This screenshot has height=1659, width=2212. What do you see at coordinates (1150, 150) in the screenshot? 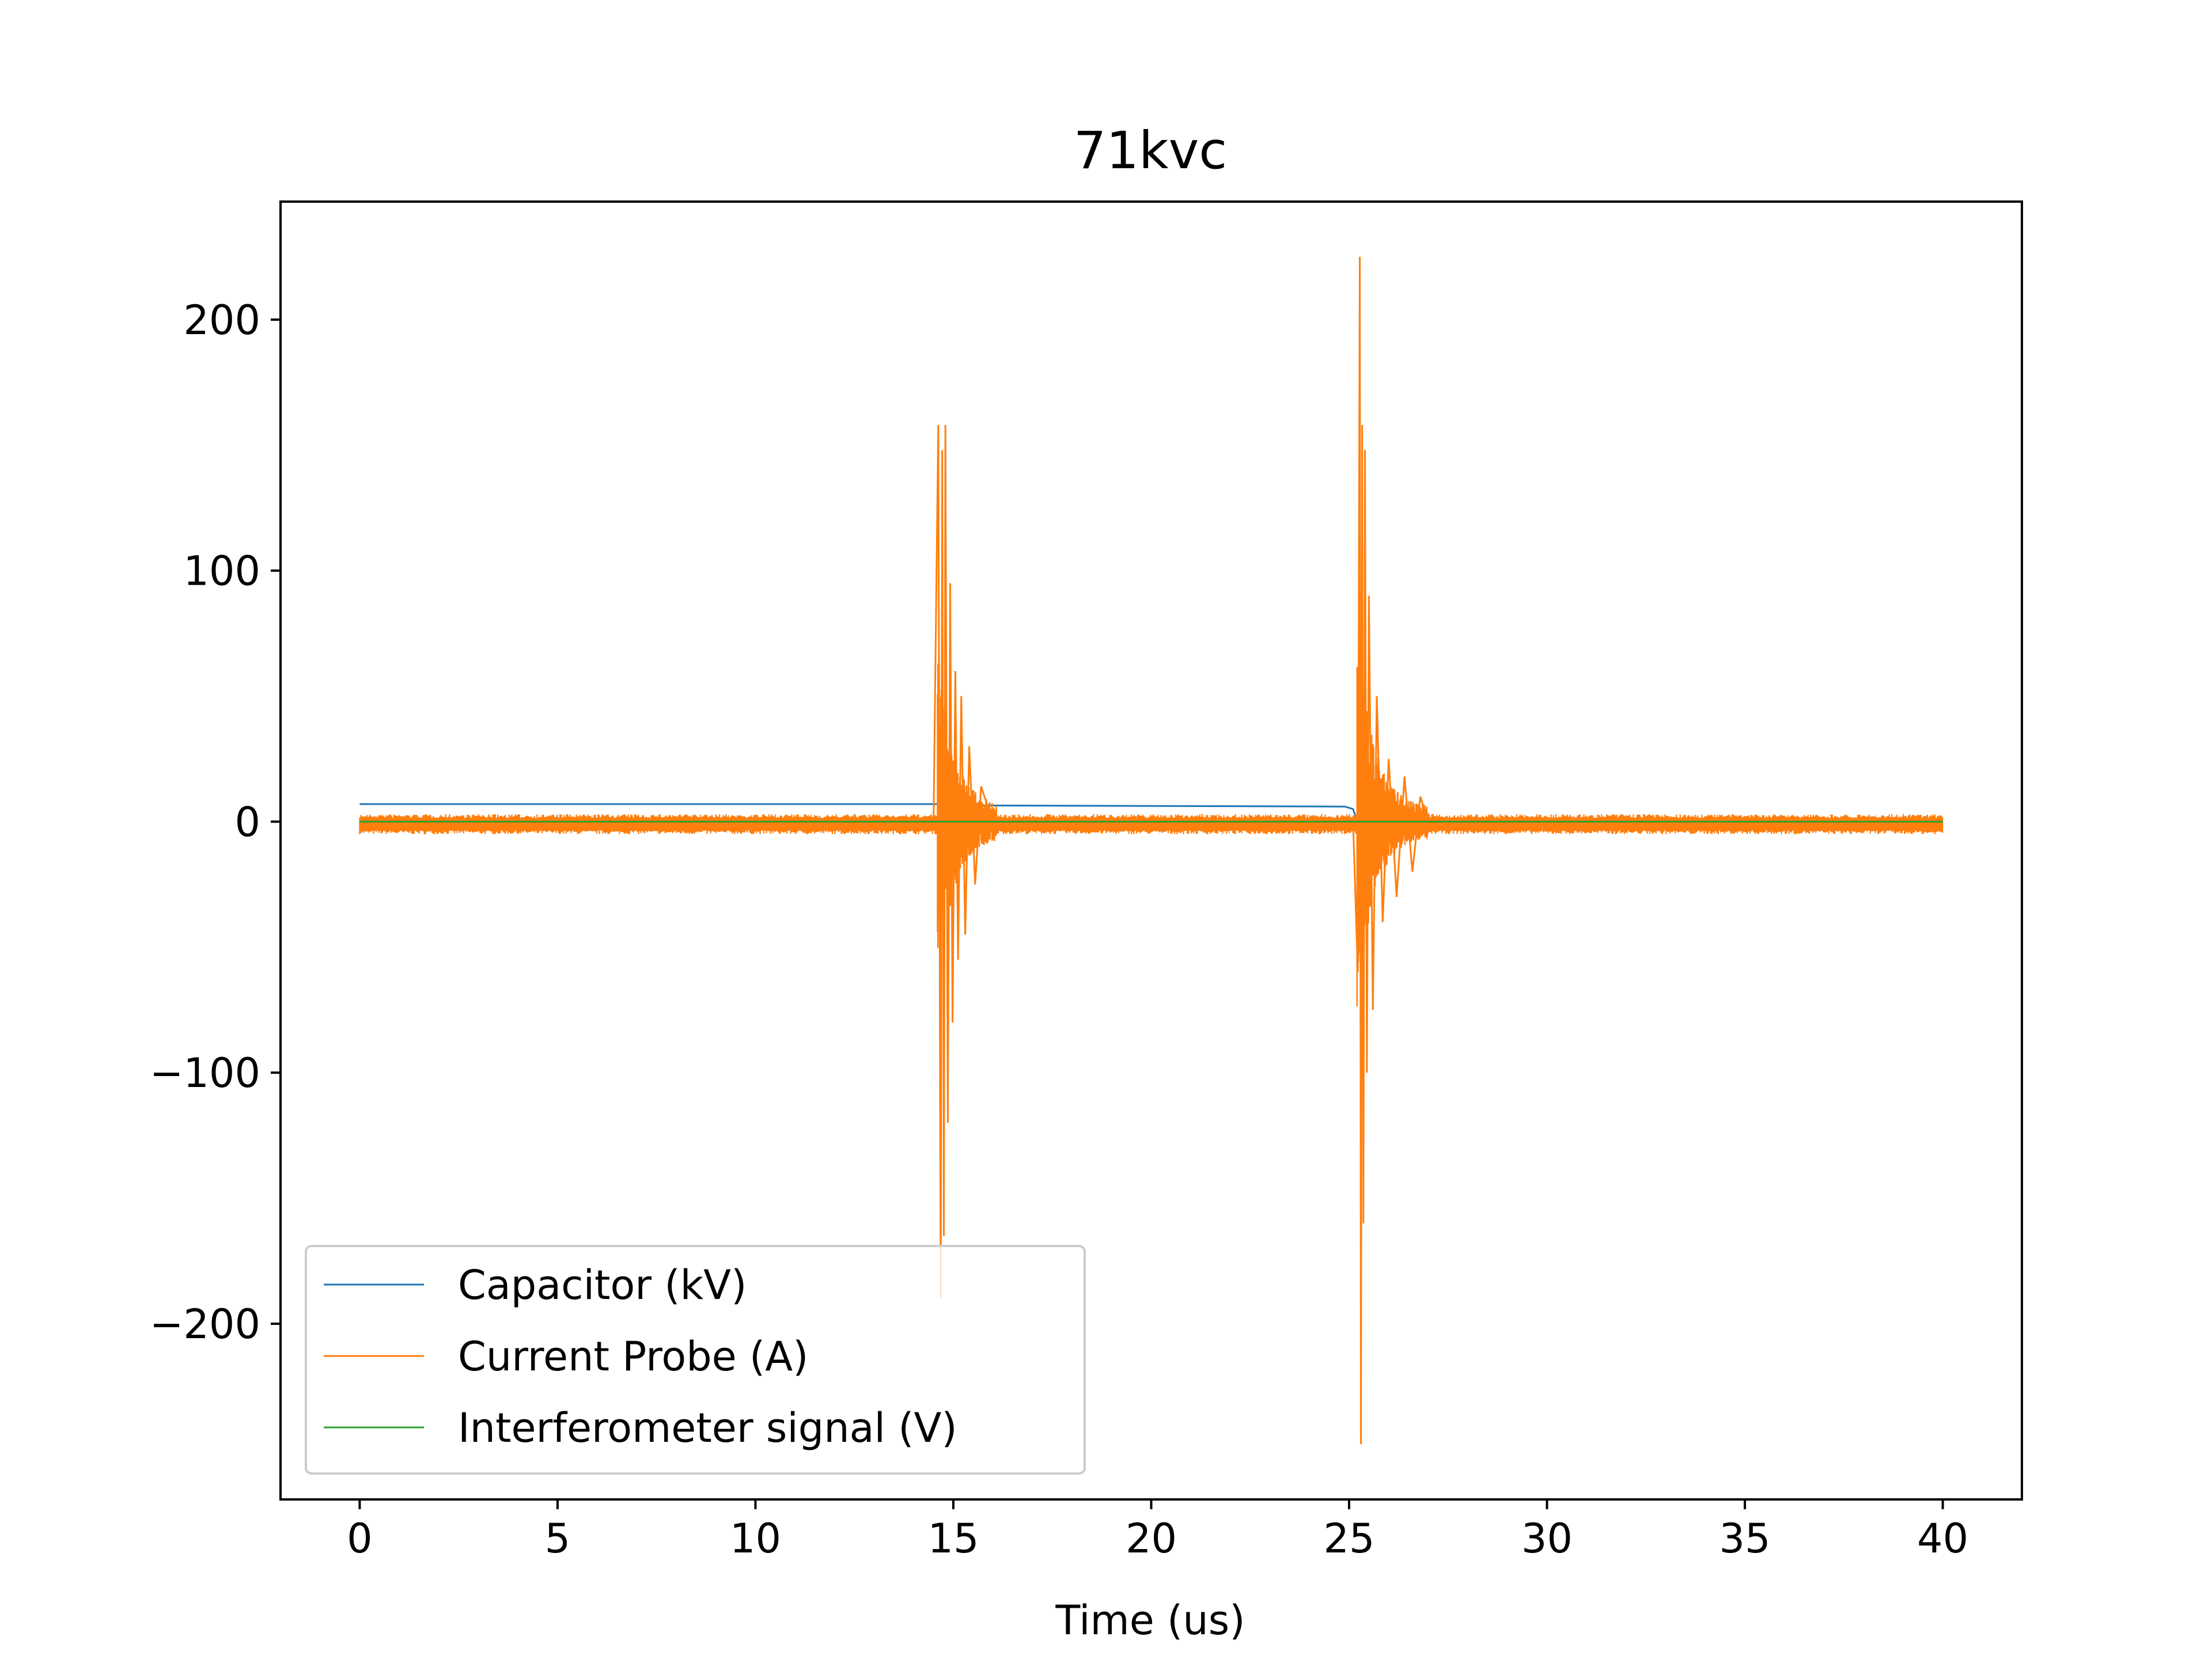
I see `chart-title: 71kvc` at bounding box center [1150, 150].